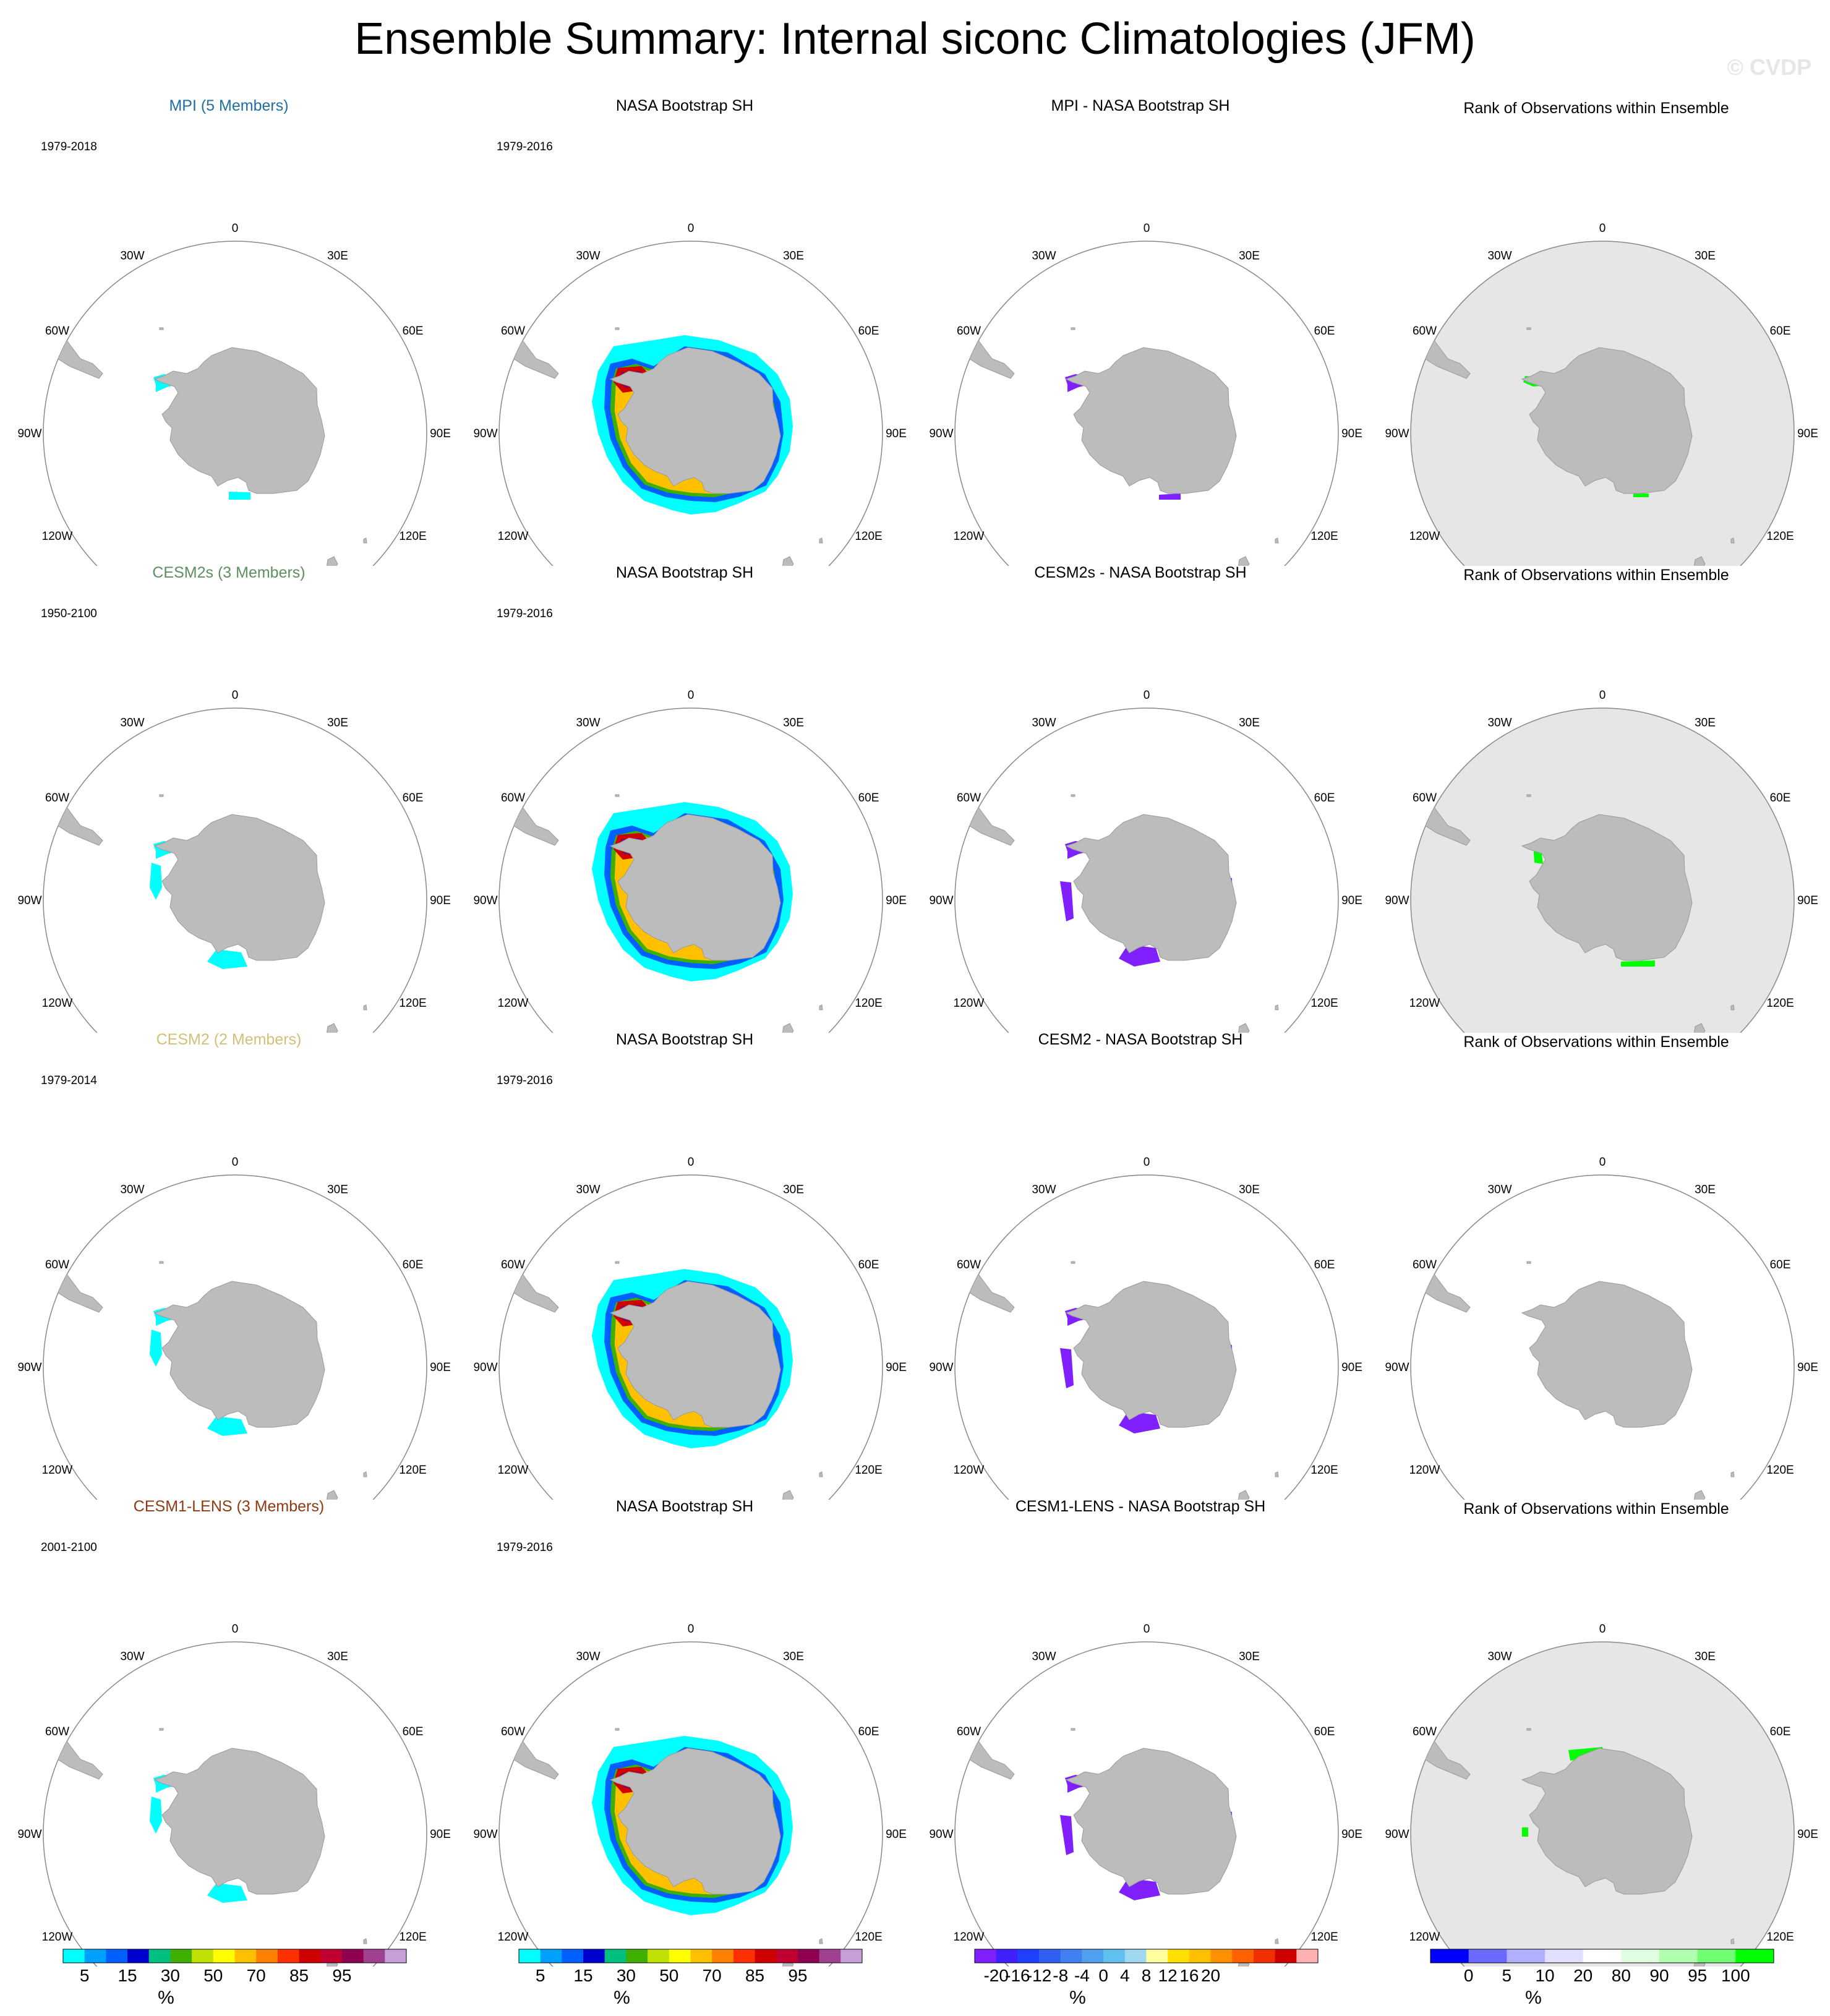 The image size is (1830, 2016). What do you see at coordinates (712, 1975) in the screenshot?
I see `colorbar-tick-label: 70` at bounding box center [712, 1975].